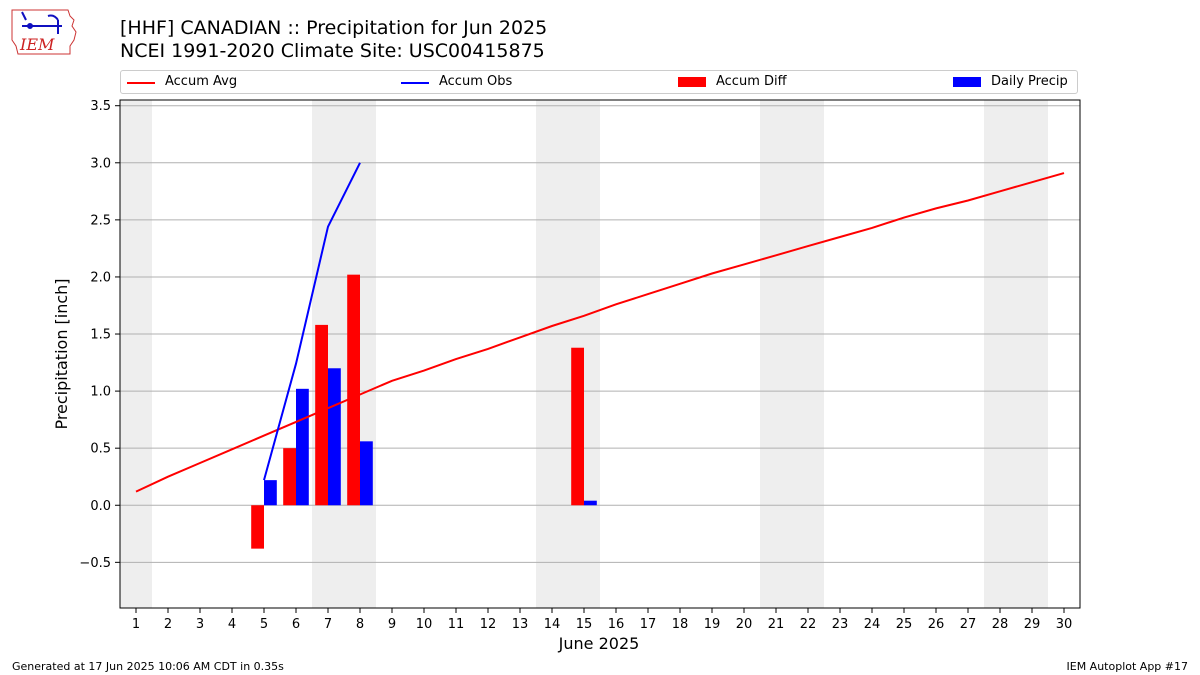  I want to click on x-axis-label: June 2025, so click(599, 643).